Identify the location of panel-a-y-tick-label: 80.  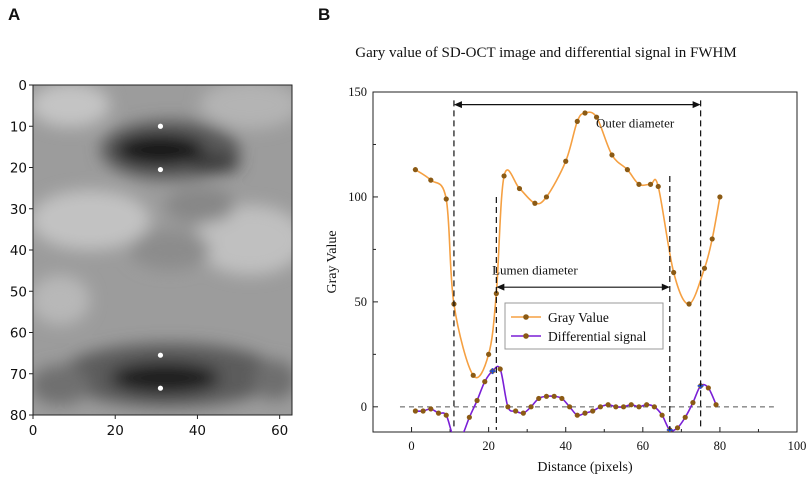
(18, 416).